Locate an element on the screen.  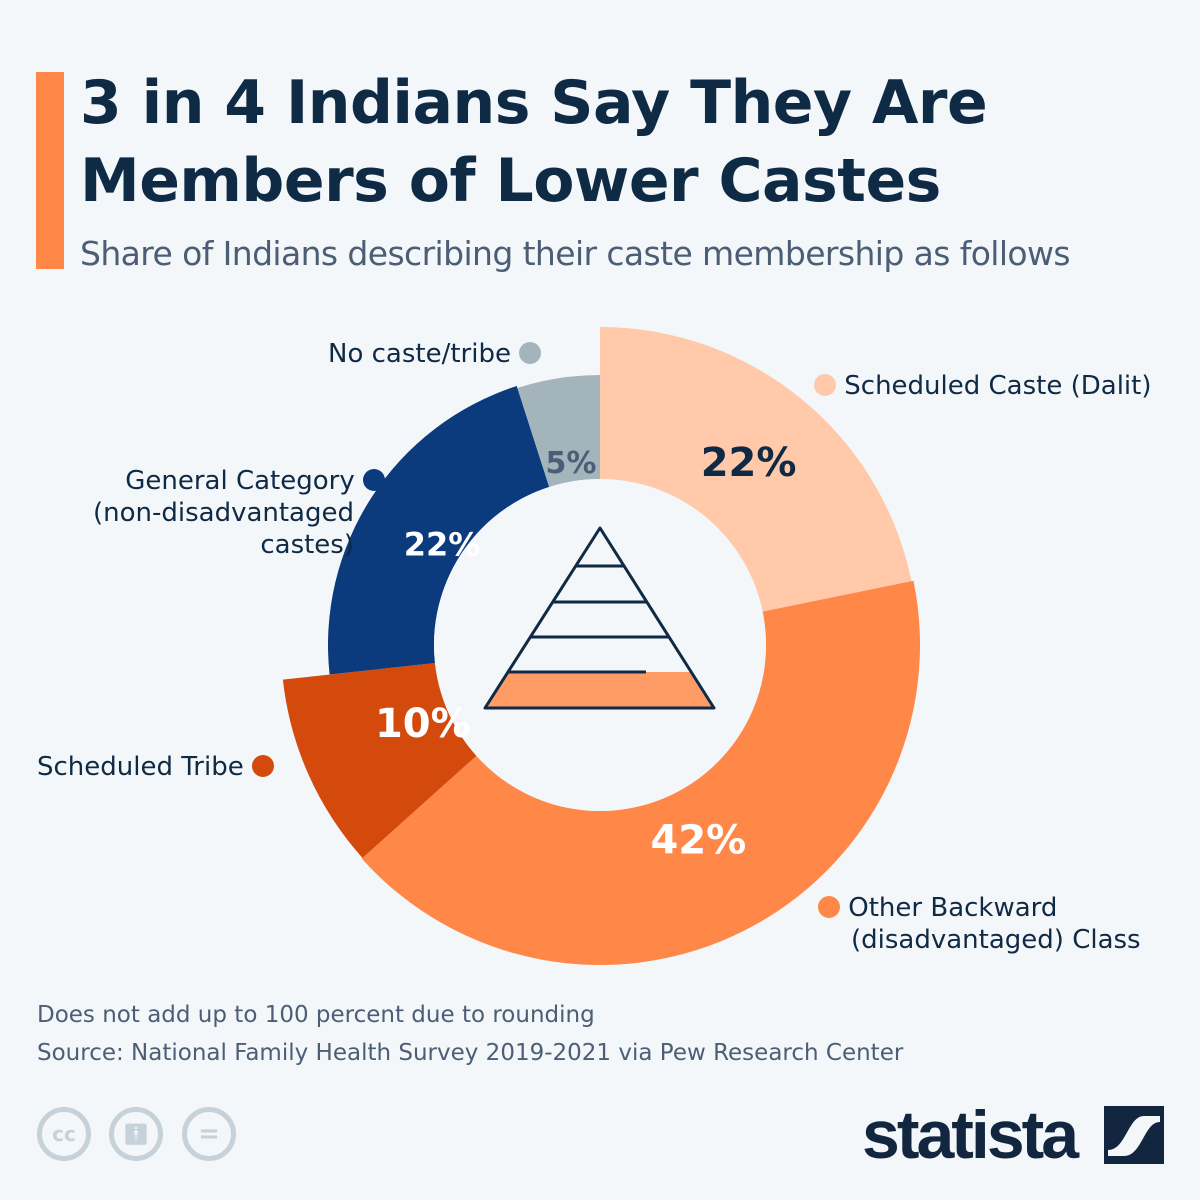
slice-label-3: 22% is located at coordinates (442, 545).